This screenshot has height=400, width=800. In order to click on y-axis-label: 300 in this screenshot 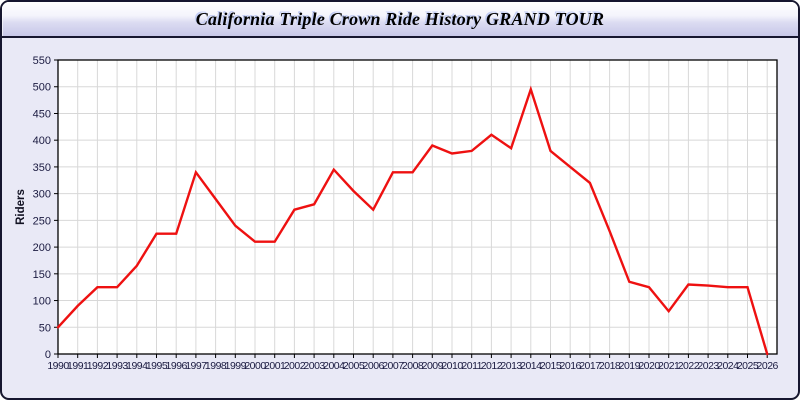, I will do `click(42, 195)`.